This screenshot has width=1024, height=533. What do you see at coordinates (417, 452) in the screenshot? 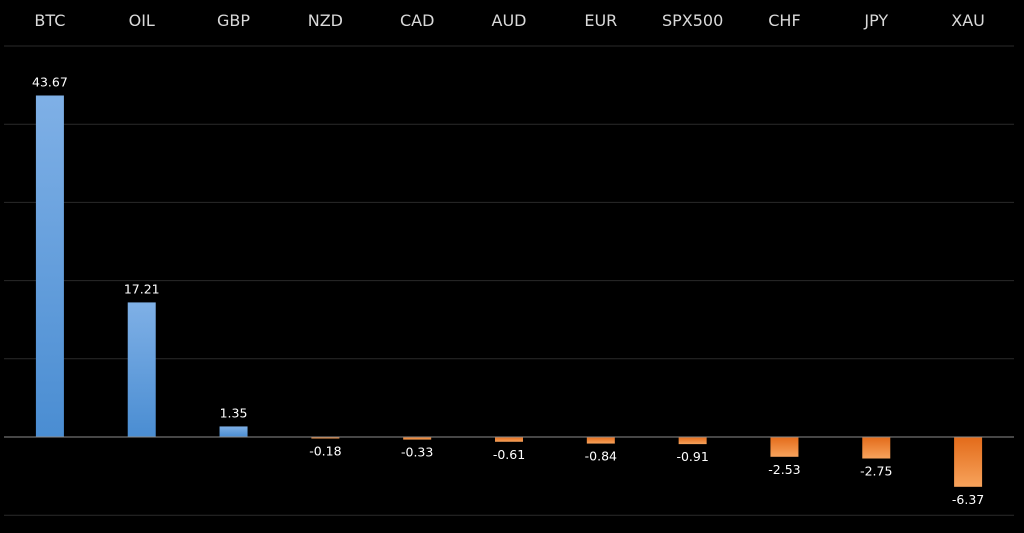
I see `value-label-cad: -0.33` at bounding box center [417, 452].